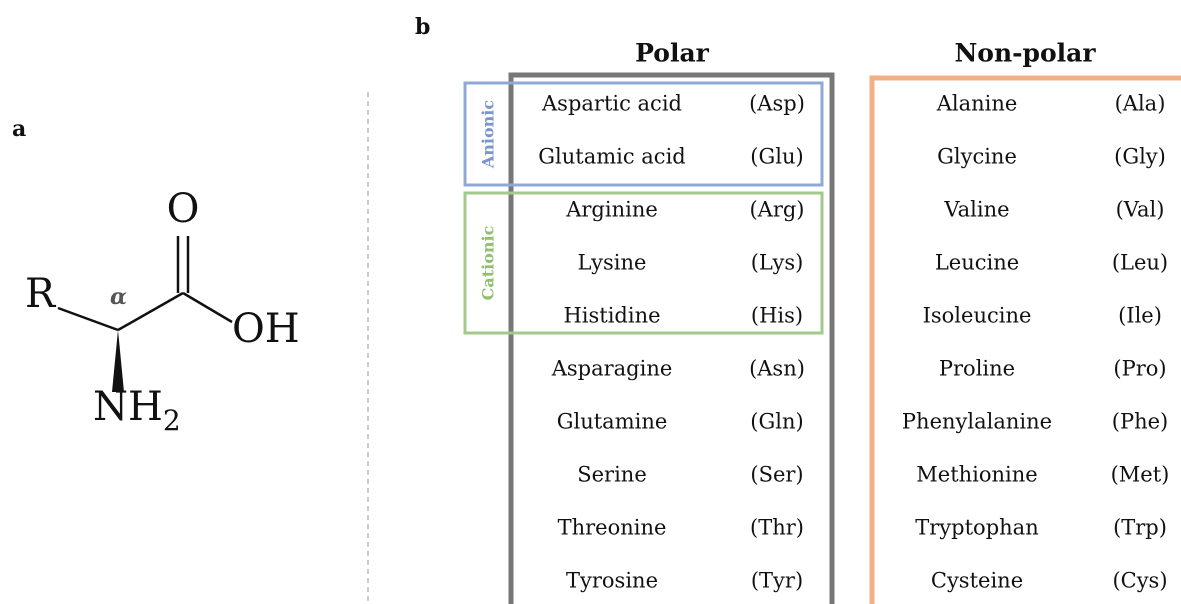 The image size is (1181, 604). Describe the element at coordinates (1140, 475) in the screenshot. I see `amino-acid-code: (Met)` at that location.